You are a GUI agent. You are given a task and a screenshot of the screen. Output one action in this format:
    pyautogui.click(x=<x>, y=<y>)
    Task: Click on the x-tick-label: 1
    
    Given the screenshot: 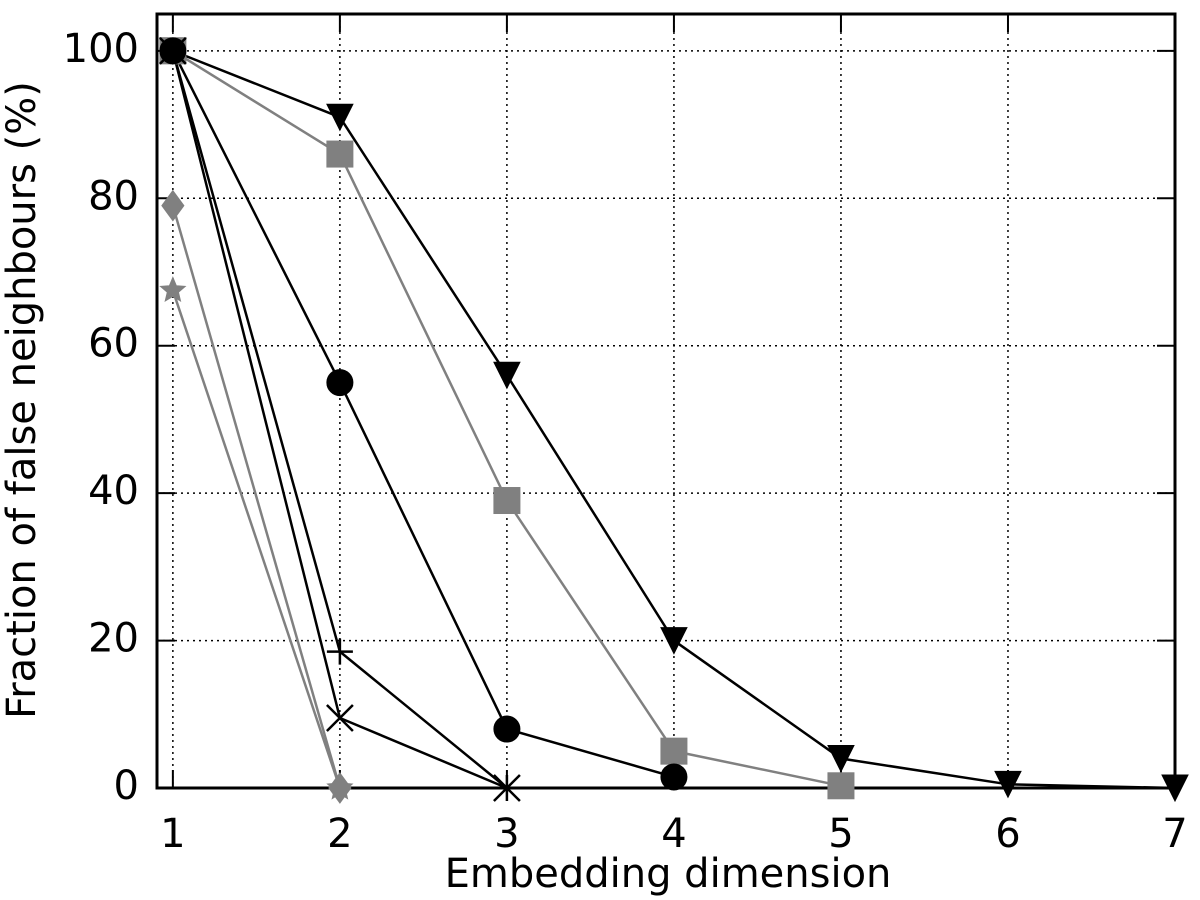 What is the action you would take?
    pyautogui.click(x=172, y=834)
    